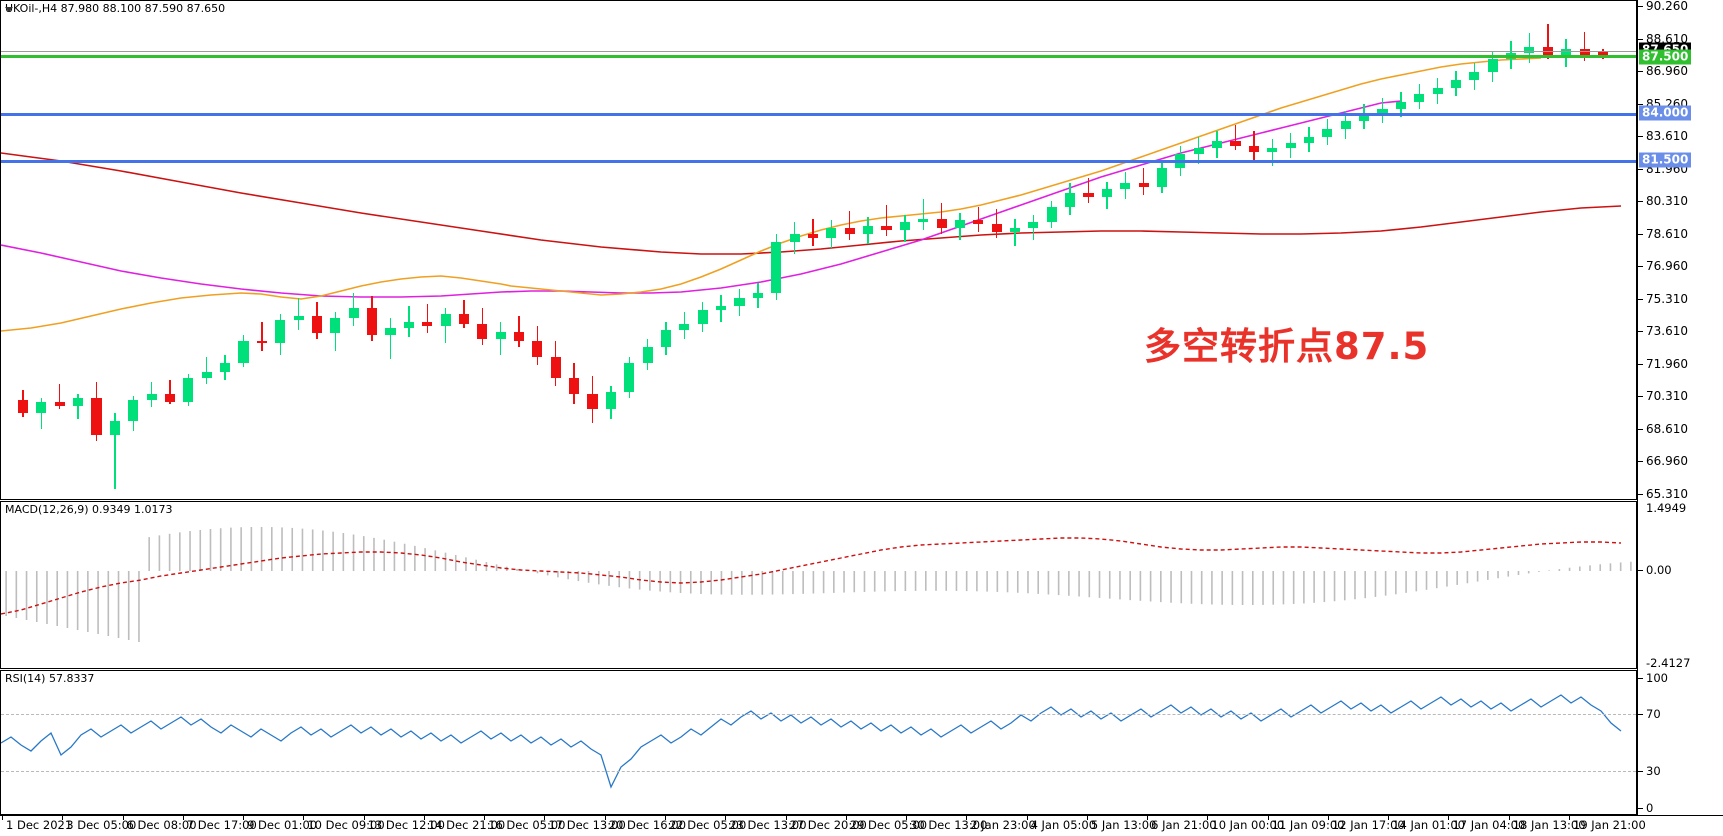 The height and width of the screenshot is (836, 1723). What do you see at coordinates (949, 825) in the screenshot?
I see `time-tick-label: 30 Dec 13:00` at bounding box center [949, 825].